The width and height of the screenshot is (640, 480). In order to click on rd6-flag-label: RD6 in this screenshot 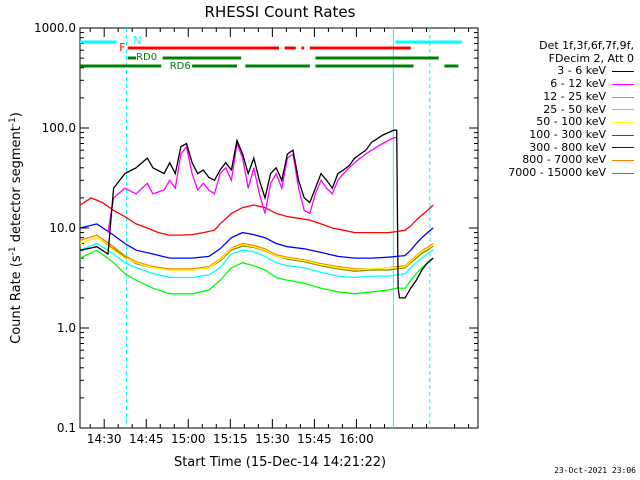, I will do `click(180, 66)`.